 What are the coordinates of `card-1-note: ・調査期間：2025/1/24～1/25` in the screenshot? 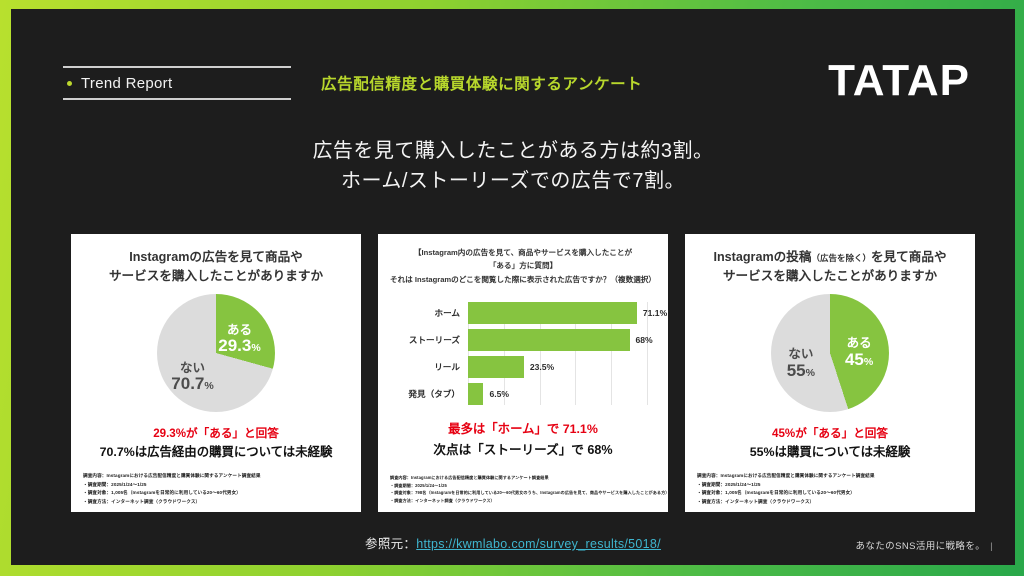 It's located at (115, 484).